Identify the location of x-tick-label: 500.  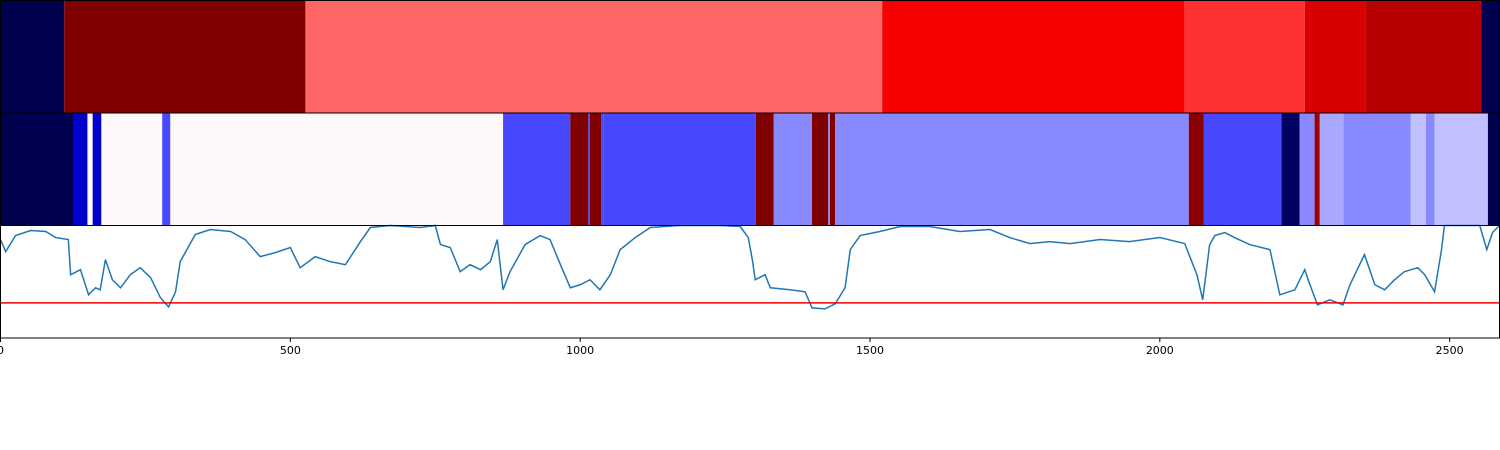
(290, 350).